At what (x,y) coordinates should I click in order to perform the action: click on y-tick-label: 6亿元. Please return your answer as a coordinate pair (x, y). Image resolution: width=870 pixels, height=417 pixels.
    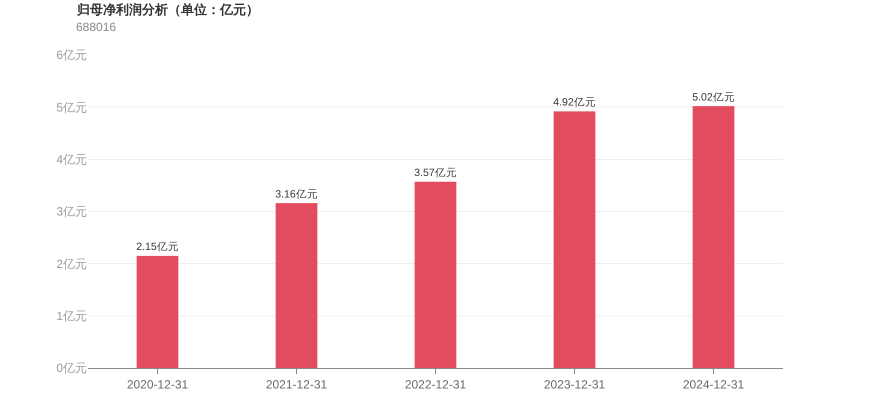
    Looking at the image, I should click on (71, 55).